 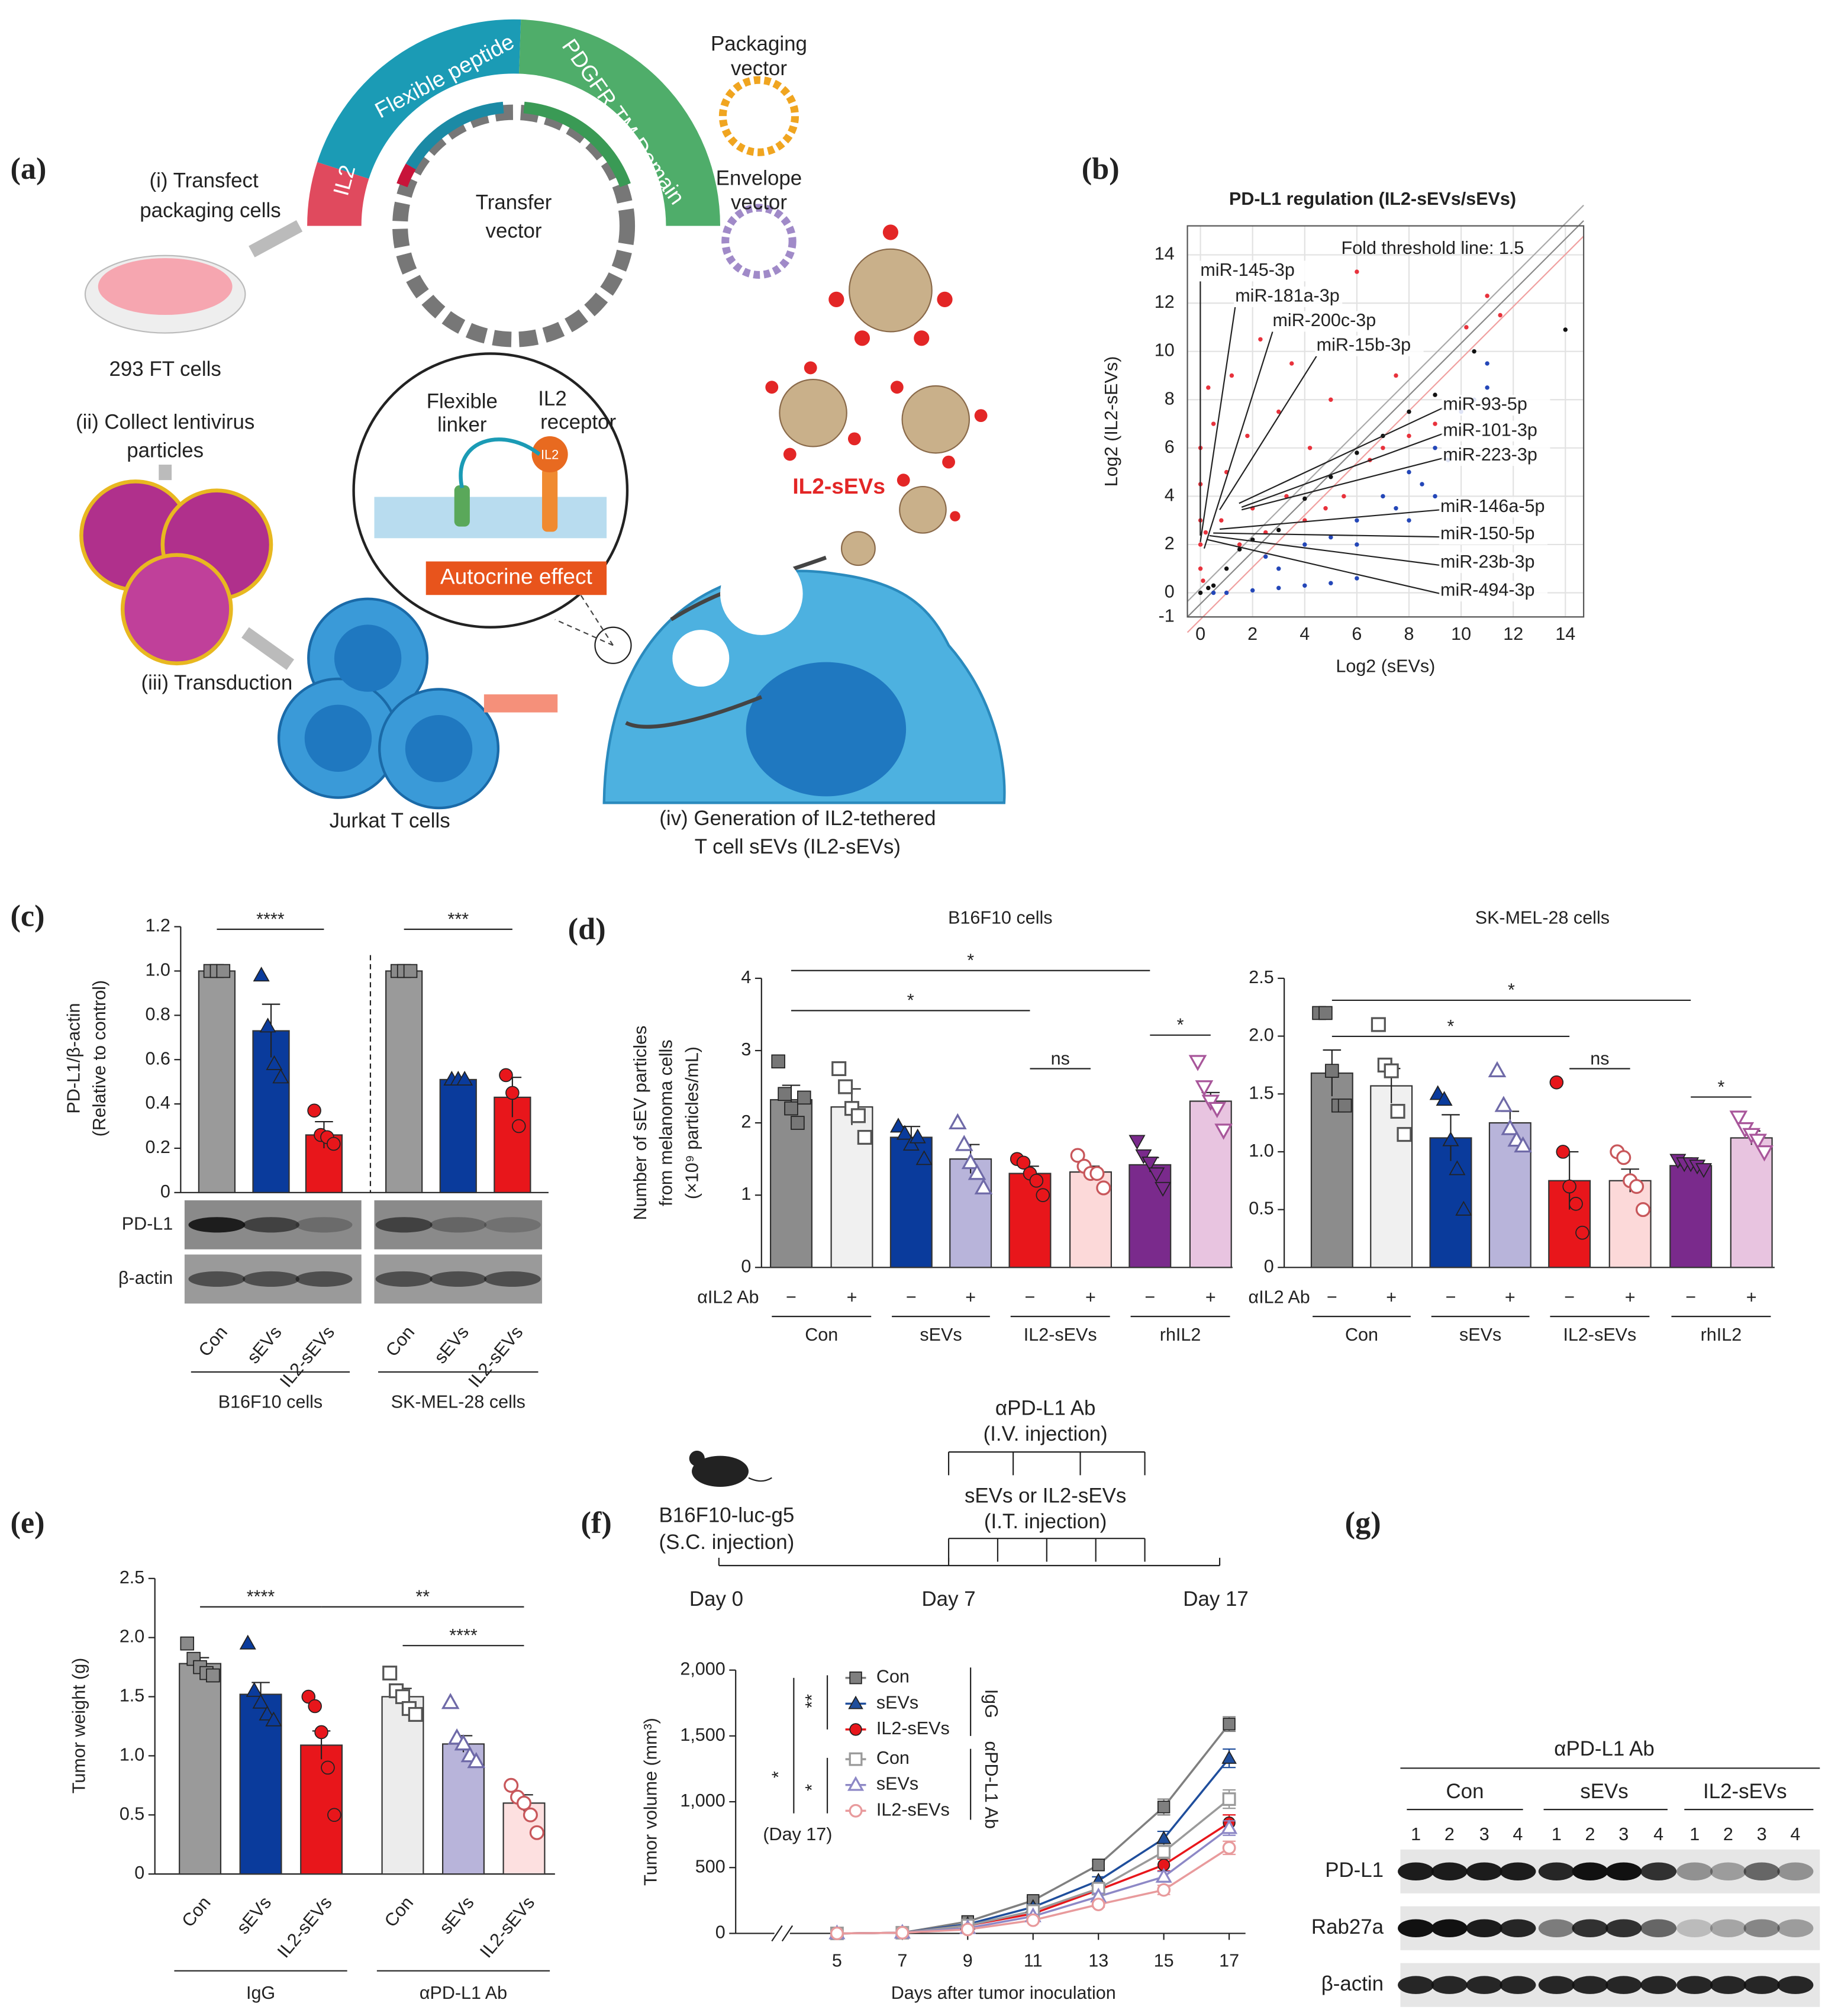 What do you see at coordinates (1357, 634) in the screenshot?
I see `x-tick-label: 6` at bounding box center [1357, 634].